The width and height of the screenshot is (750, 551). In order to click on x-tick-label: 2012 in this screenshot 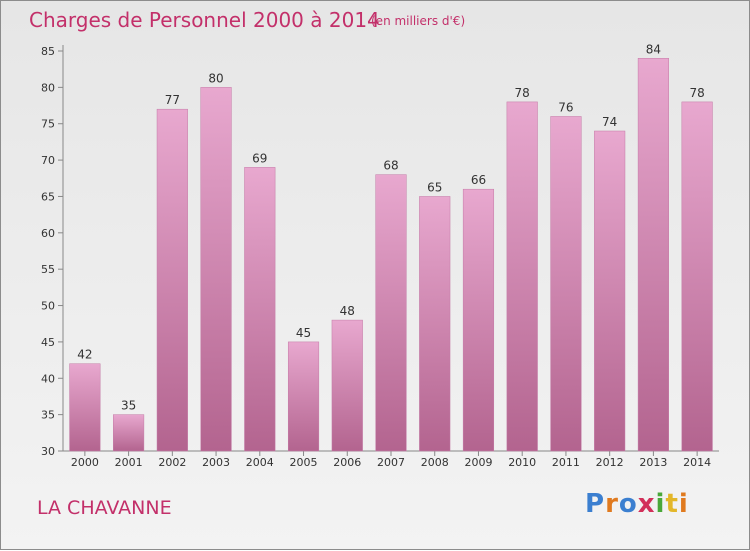, I will do `click(610, 462)`.